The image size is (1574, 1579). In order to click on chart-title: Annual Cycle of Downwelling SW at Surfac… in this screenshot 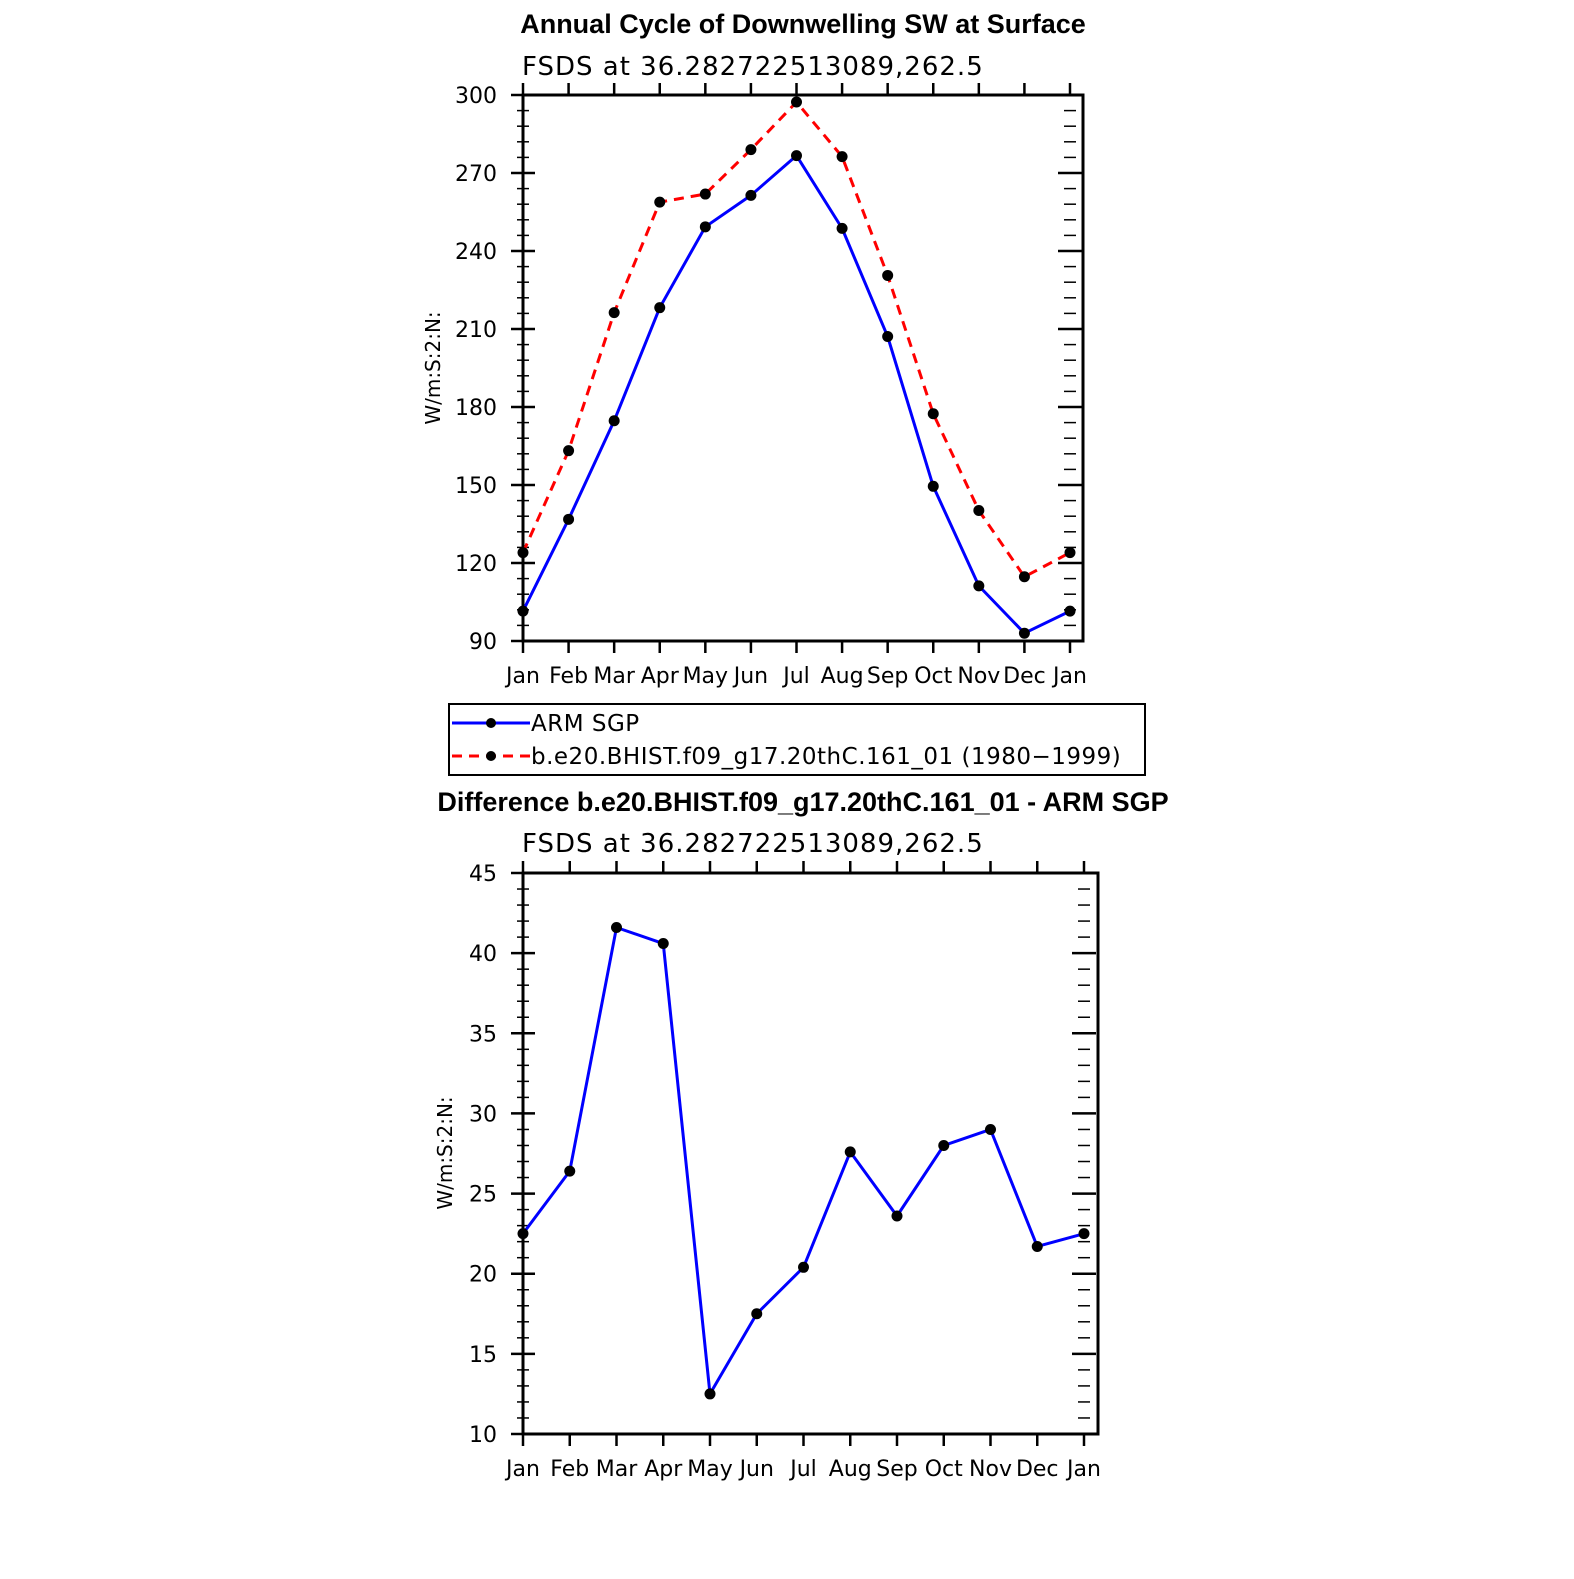, I will do `click(803, 24)`.